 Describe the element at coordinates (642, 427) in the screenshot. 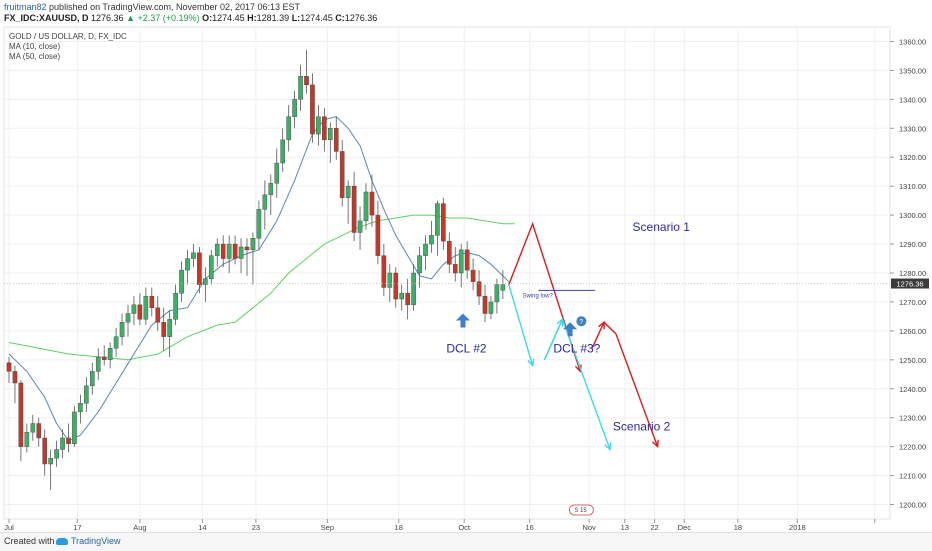

I see `scenario2-label: Scenario 2` at that location.